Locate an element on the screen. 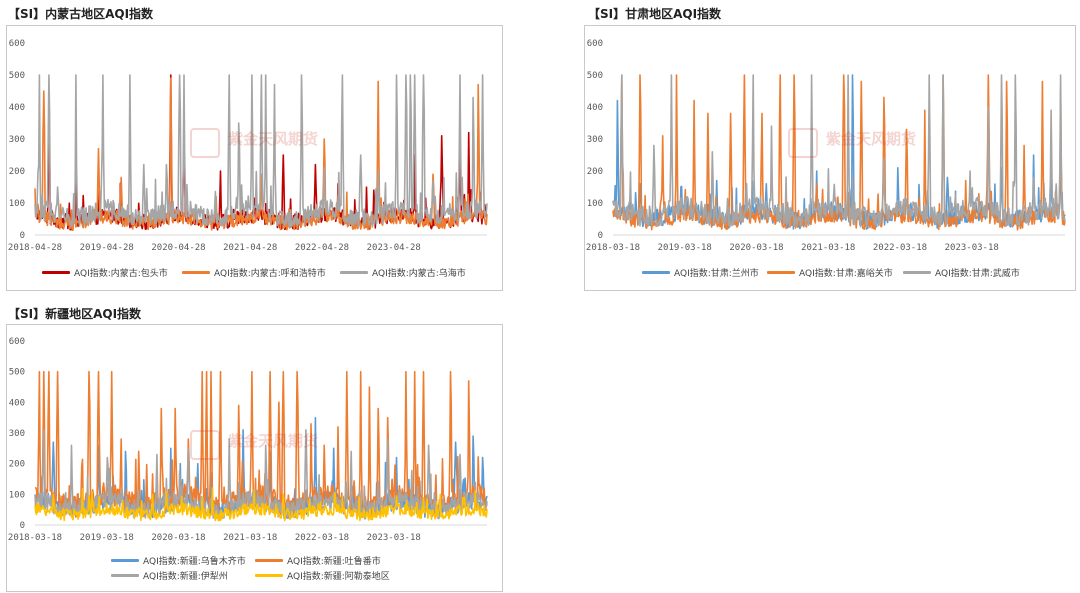 This screenshot has width=1080, height=593. legend-item: AQI指数:新疆:阿勒泰地区 is located at coordinates (322, 575).